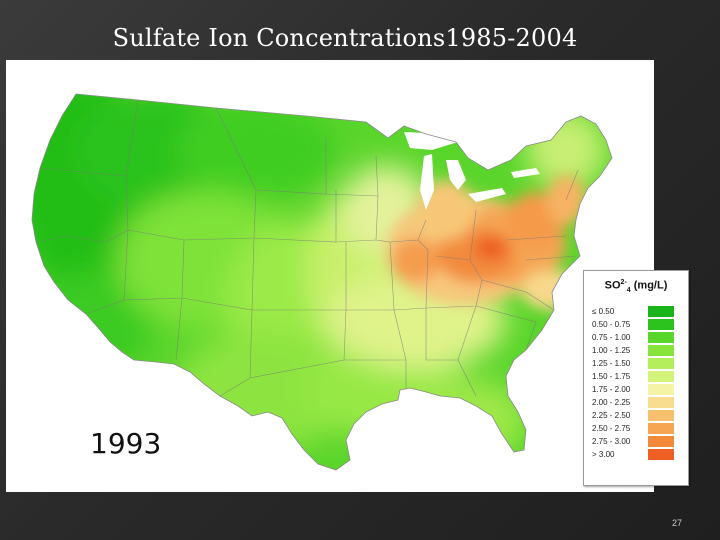  What do you see at coordinates (628, 290) in the screenshot?
I see `legend-title-subscript: 4` at bounding box center [628, 290].